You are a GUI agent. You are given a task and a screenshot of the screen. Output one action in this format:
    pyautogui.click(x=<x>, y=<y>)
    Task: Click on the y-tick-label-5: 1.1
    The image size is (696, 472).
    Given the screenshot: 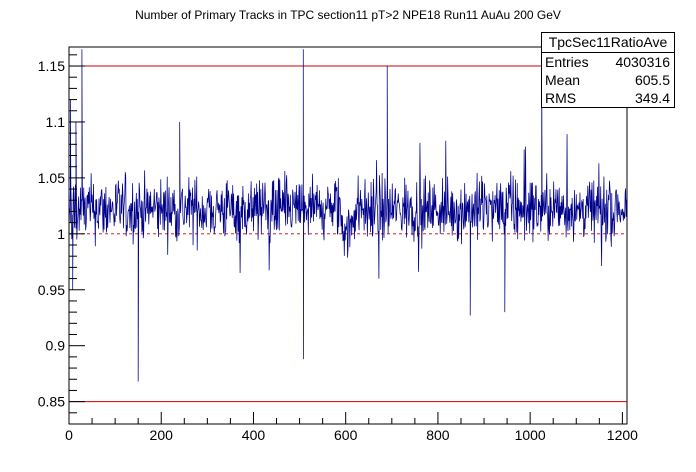 What is the action you would take?
    pyautogui.click(x=56, y=122)
    